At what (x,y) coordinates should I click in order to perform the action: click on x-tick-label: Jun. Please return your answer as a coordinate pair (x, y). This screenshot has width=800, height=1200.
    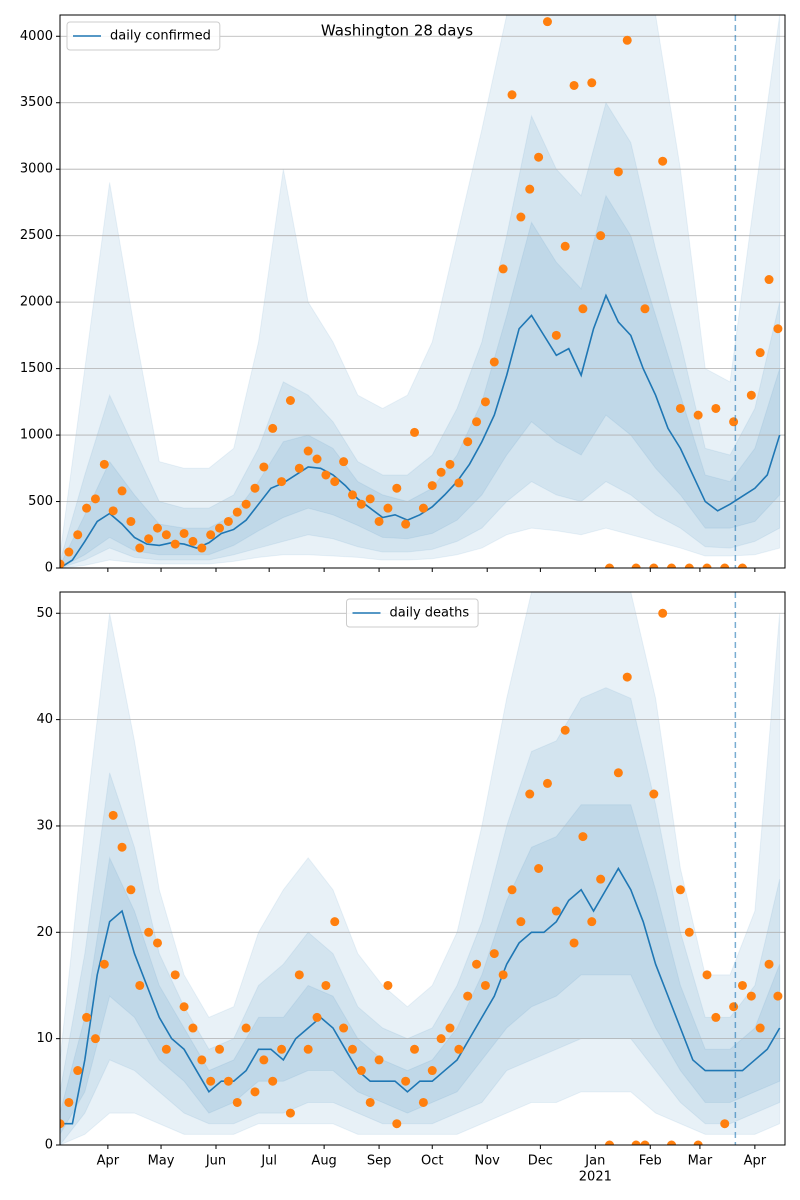
    Looking at the image, I should click on (215, 1161).